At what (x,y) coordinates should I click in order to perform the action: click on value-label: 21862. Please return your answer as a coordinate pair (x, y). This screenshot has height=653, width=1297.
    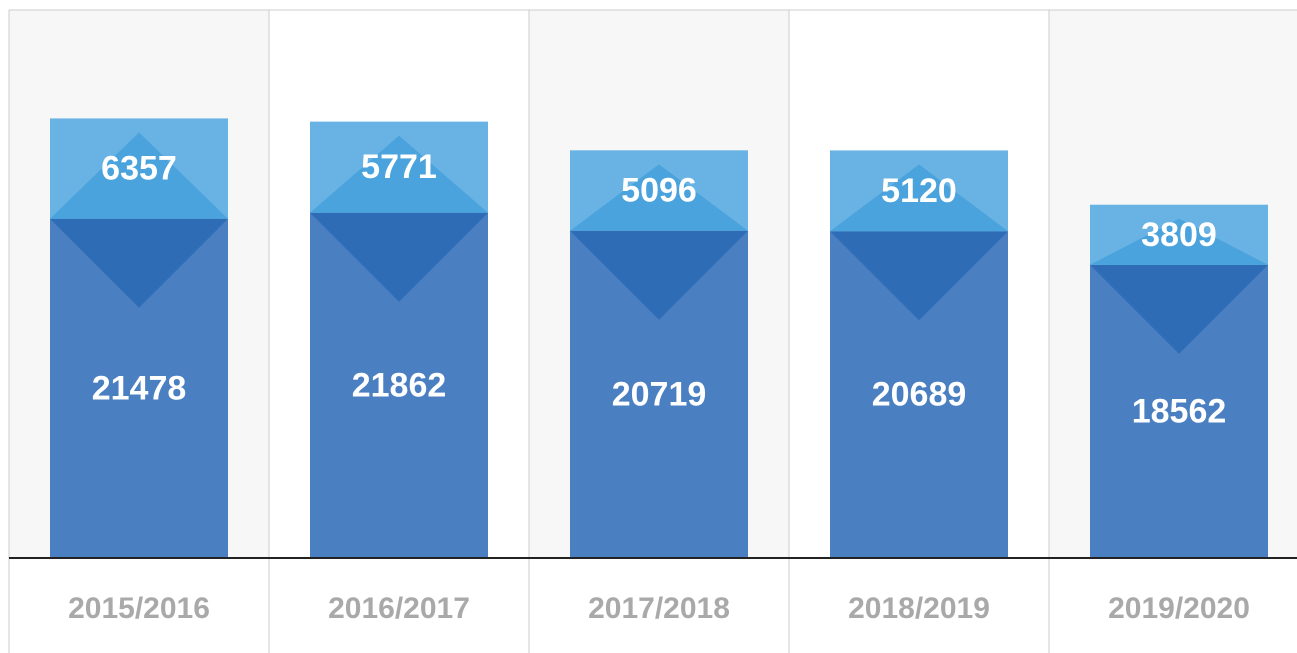
    Looking at the image, I should click on (399, 385).